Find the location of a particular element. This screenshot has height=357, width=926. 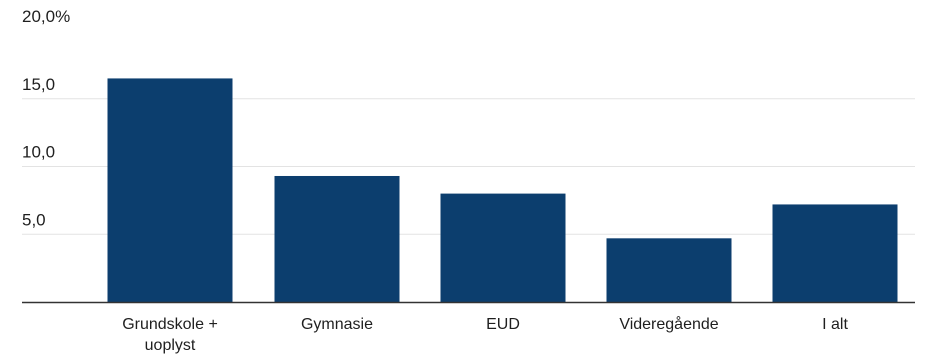

x-tick-label: EUD is located at coordinates (503, 324).